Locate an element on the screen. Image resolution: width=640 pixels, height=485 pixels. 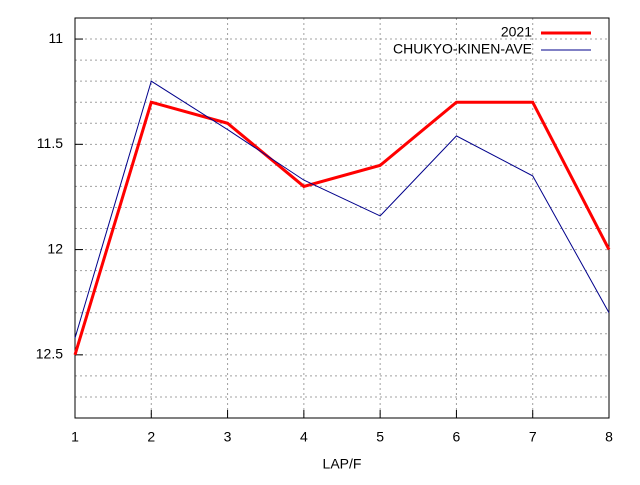
x-tick-label: 2 is located at coordinates (151, 437).